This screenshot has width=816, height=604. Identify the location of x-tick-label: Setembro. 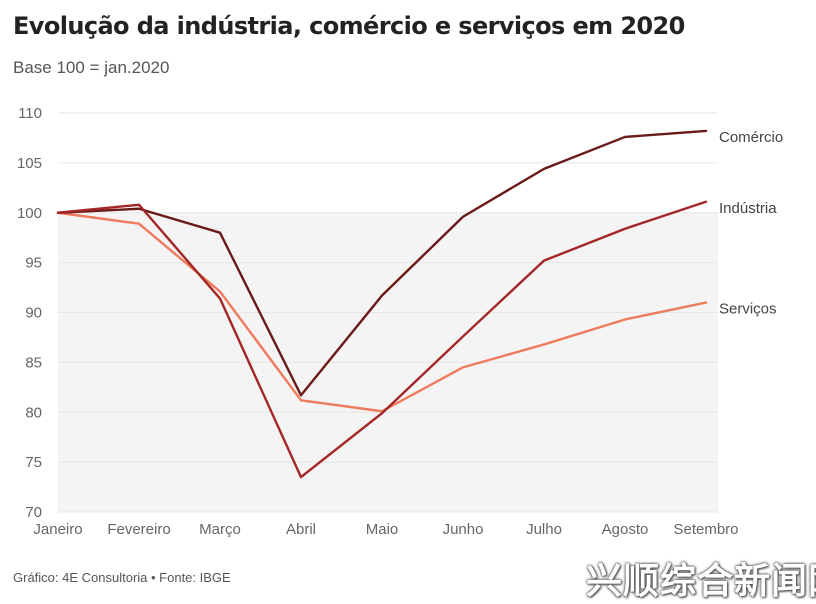
(705, 529).